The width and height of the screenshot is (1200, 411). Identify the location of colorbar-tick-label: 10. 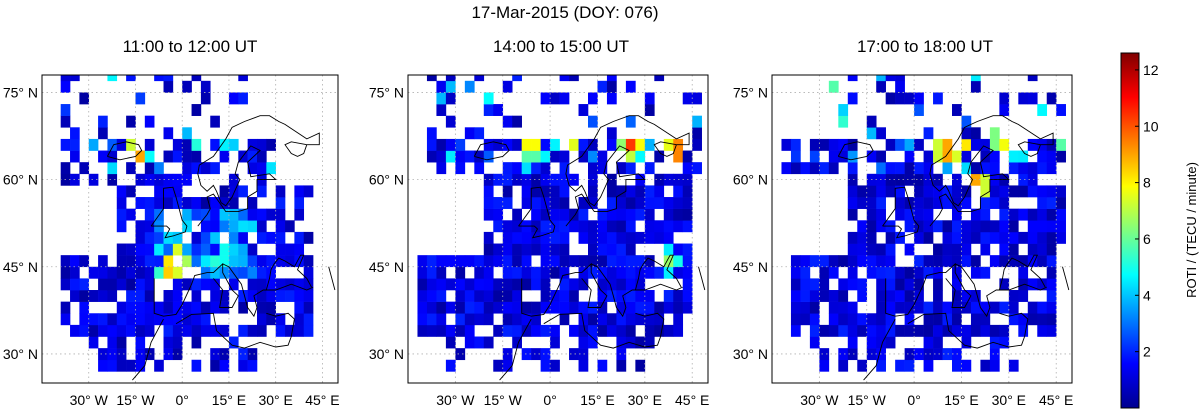
(1151, 126).